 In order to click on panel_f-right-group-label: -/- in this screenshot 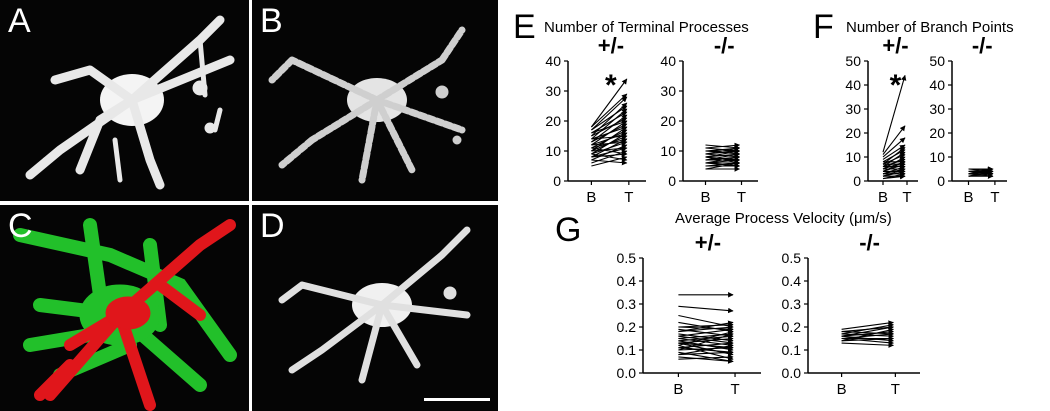, I will do `click(982, 45)`.